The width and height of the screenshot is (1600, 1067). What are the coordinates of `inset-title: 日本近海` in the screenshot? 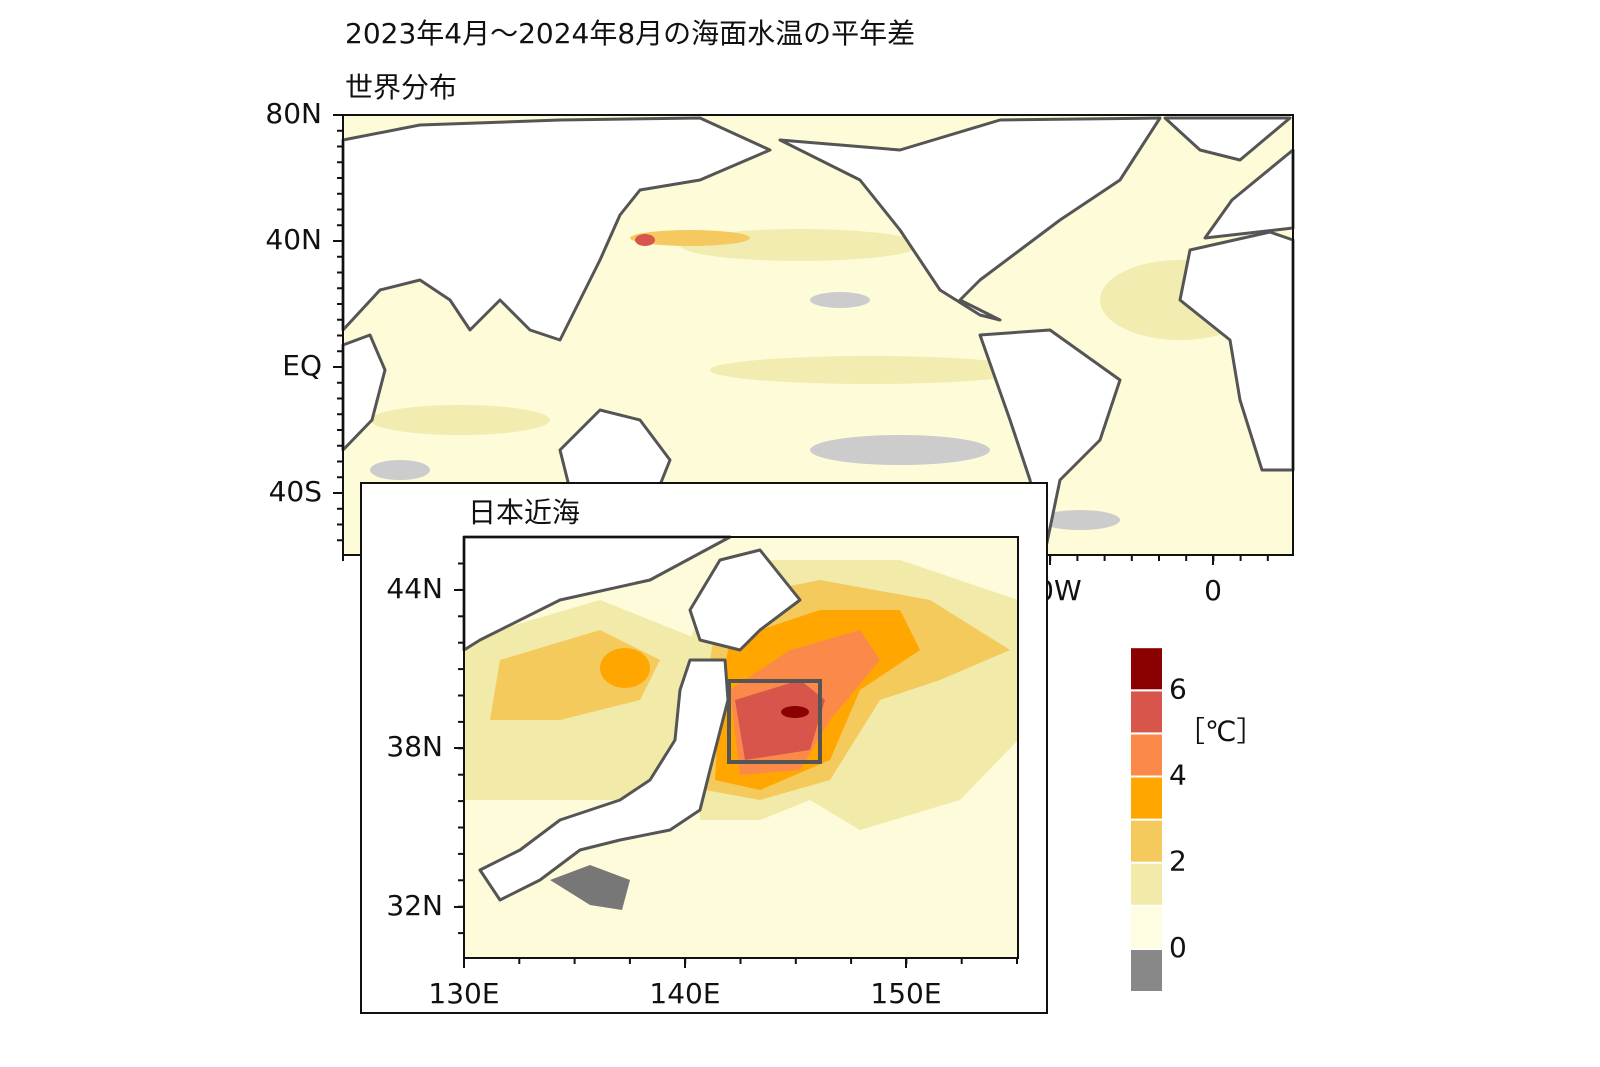 It's located at (524, 512).